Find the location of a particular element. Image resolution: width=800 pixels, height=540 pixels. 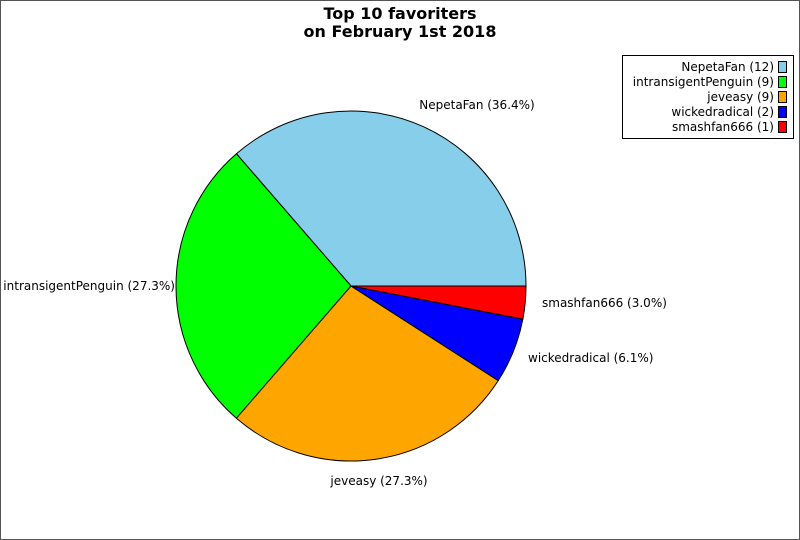

pie-slice-intransigentPenguin is located at coordinates (263, 286).